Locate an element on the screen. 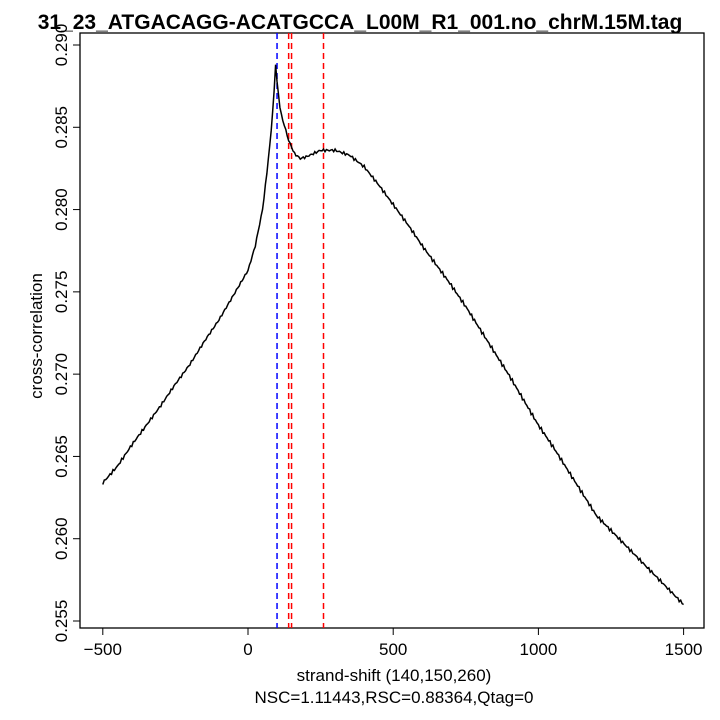 Image resolution: width=720 pixels, height=720 pixels. x-tick-label: 0 is located at coordinates (247, 649).